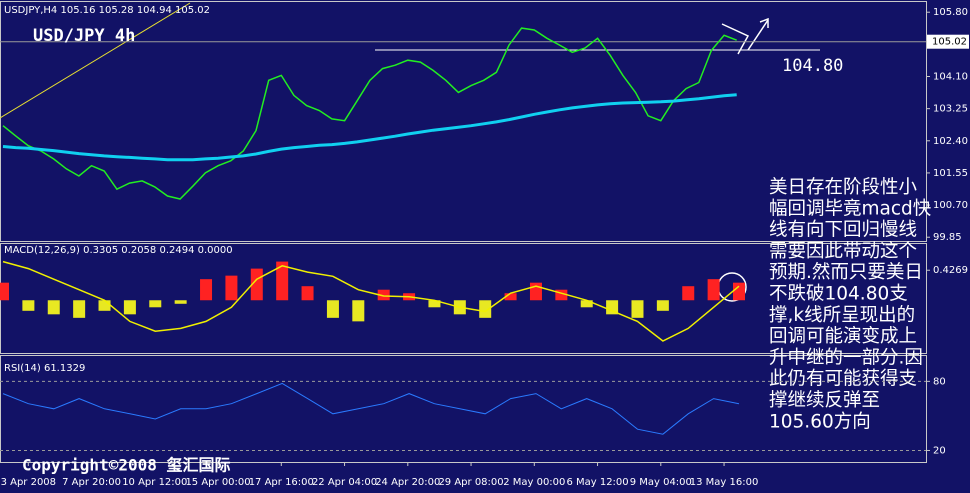 This screenshot has width=970, height=493. What do you see at coordinates (843, 379) in the screenshot?
I see `commentary-line: 此仍有可能获得支` at bounding box center [843, 379].